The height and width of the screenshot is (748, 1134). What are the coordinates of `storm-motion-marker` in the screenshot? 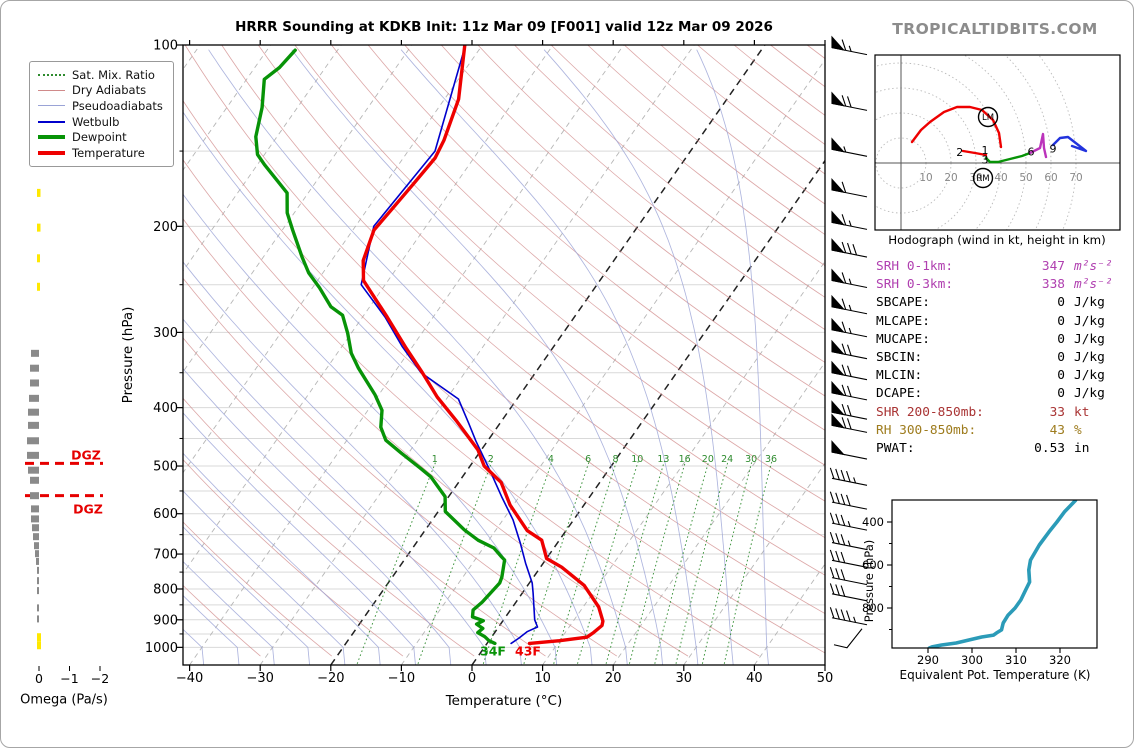 It's located at (983, 178).